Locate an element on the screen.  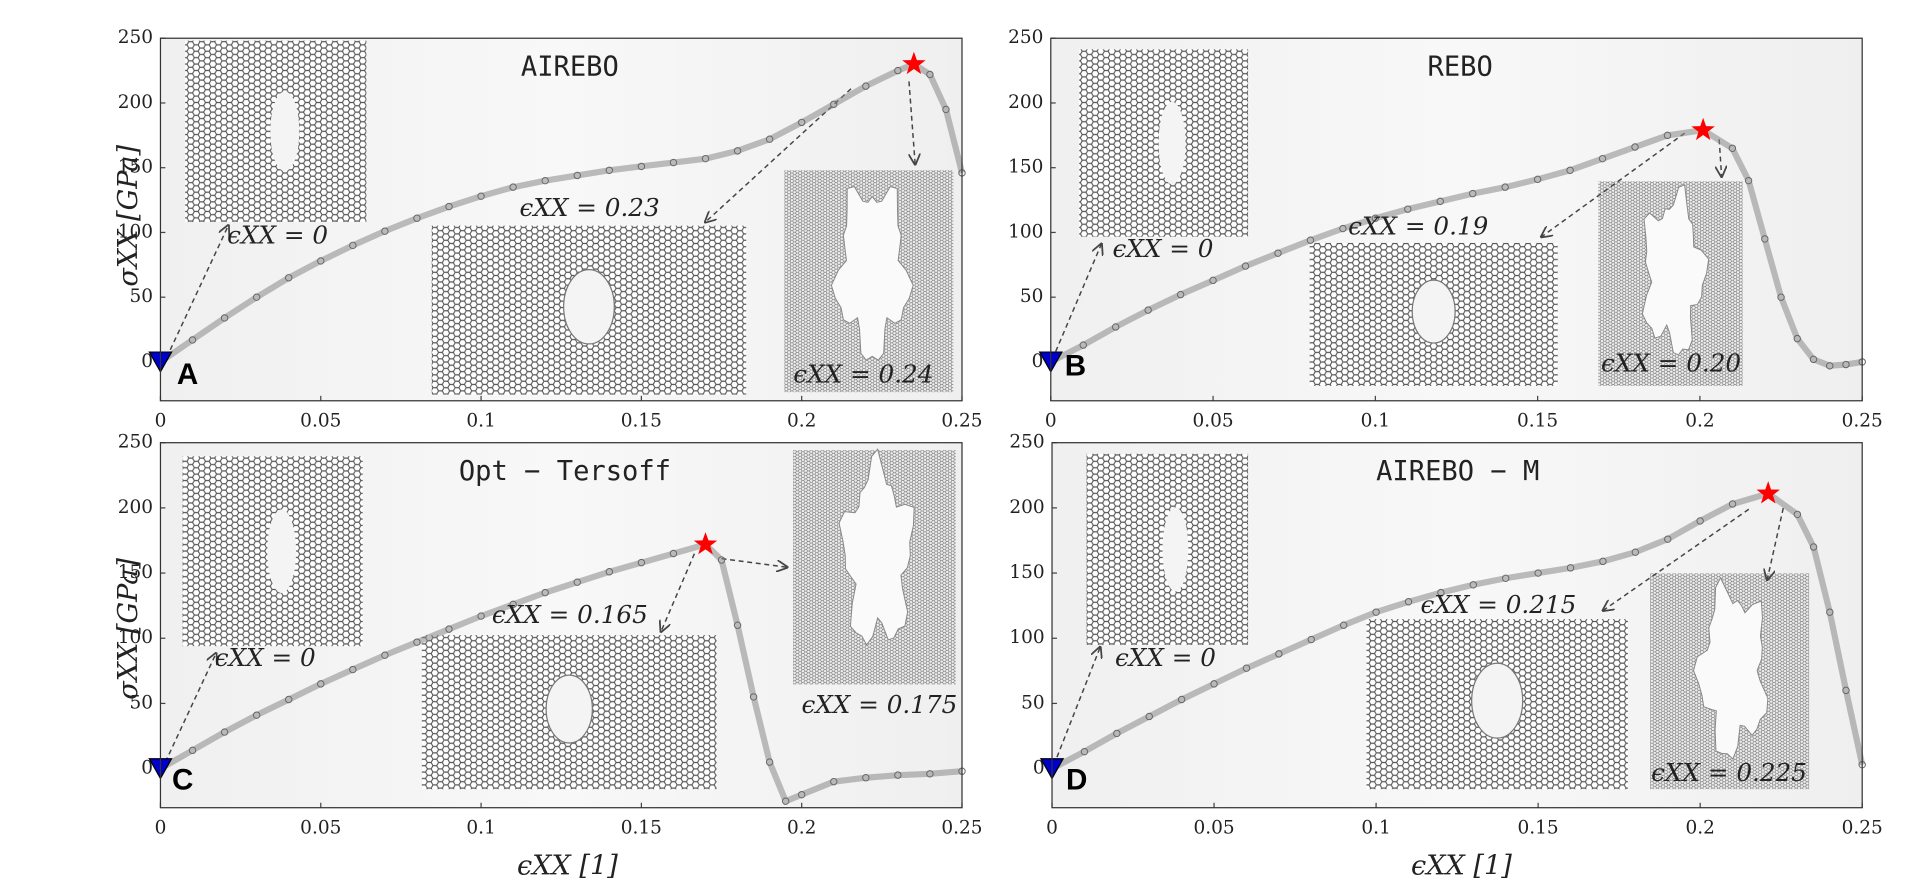
x-axis-label: ϵXX [1] is located at coordinates (1461, 864).